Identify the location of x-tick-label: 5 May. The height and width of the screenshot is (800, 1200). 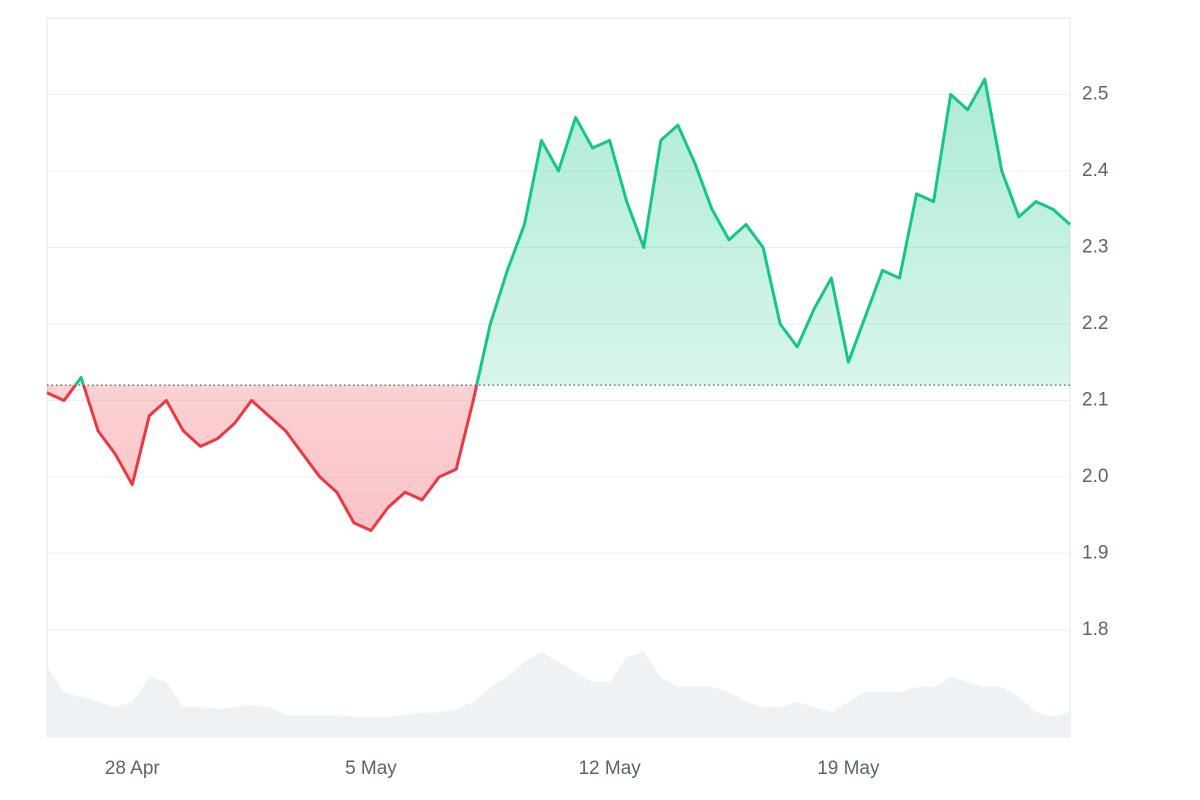
(371, 768).